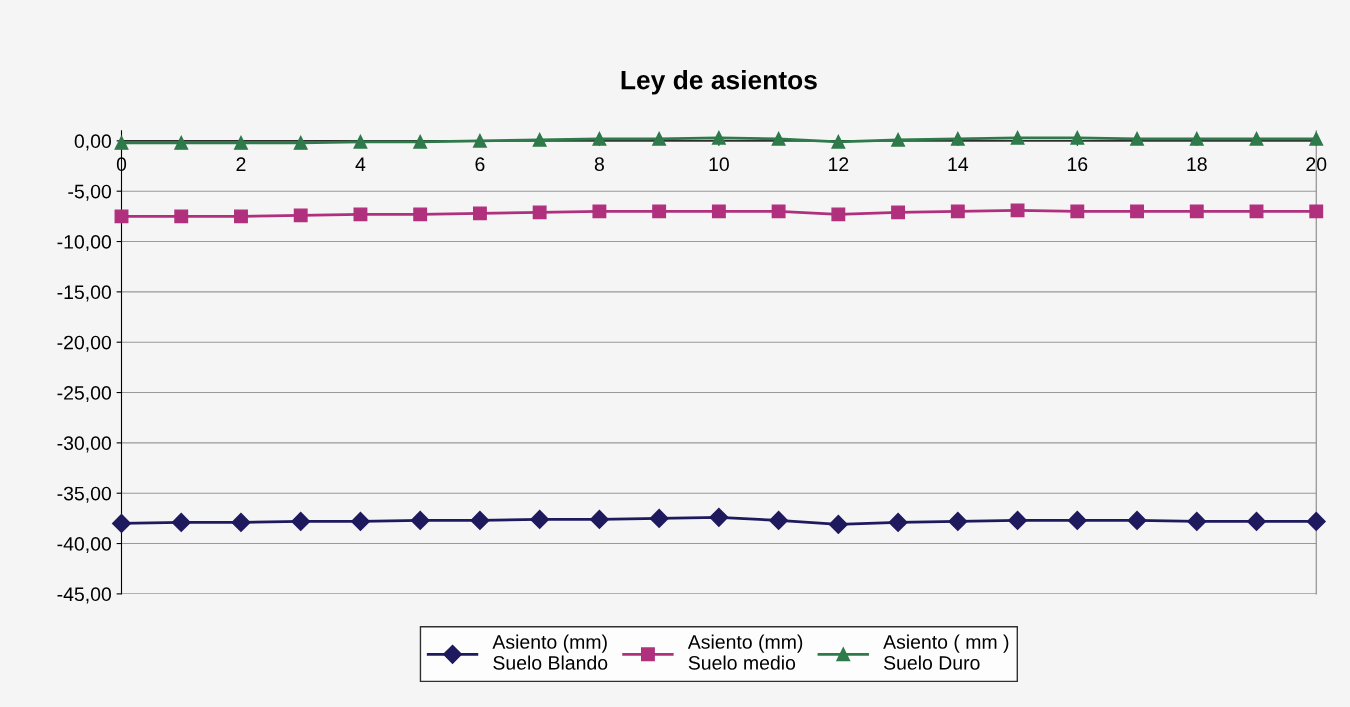  What do you see at coordinates (745, 652) in the screenshot?
I see `legend-label: Asiento (mm) Suelo medio` at bounding box center [745, 652].